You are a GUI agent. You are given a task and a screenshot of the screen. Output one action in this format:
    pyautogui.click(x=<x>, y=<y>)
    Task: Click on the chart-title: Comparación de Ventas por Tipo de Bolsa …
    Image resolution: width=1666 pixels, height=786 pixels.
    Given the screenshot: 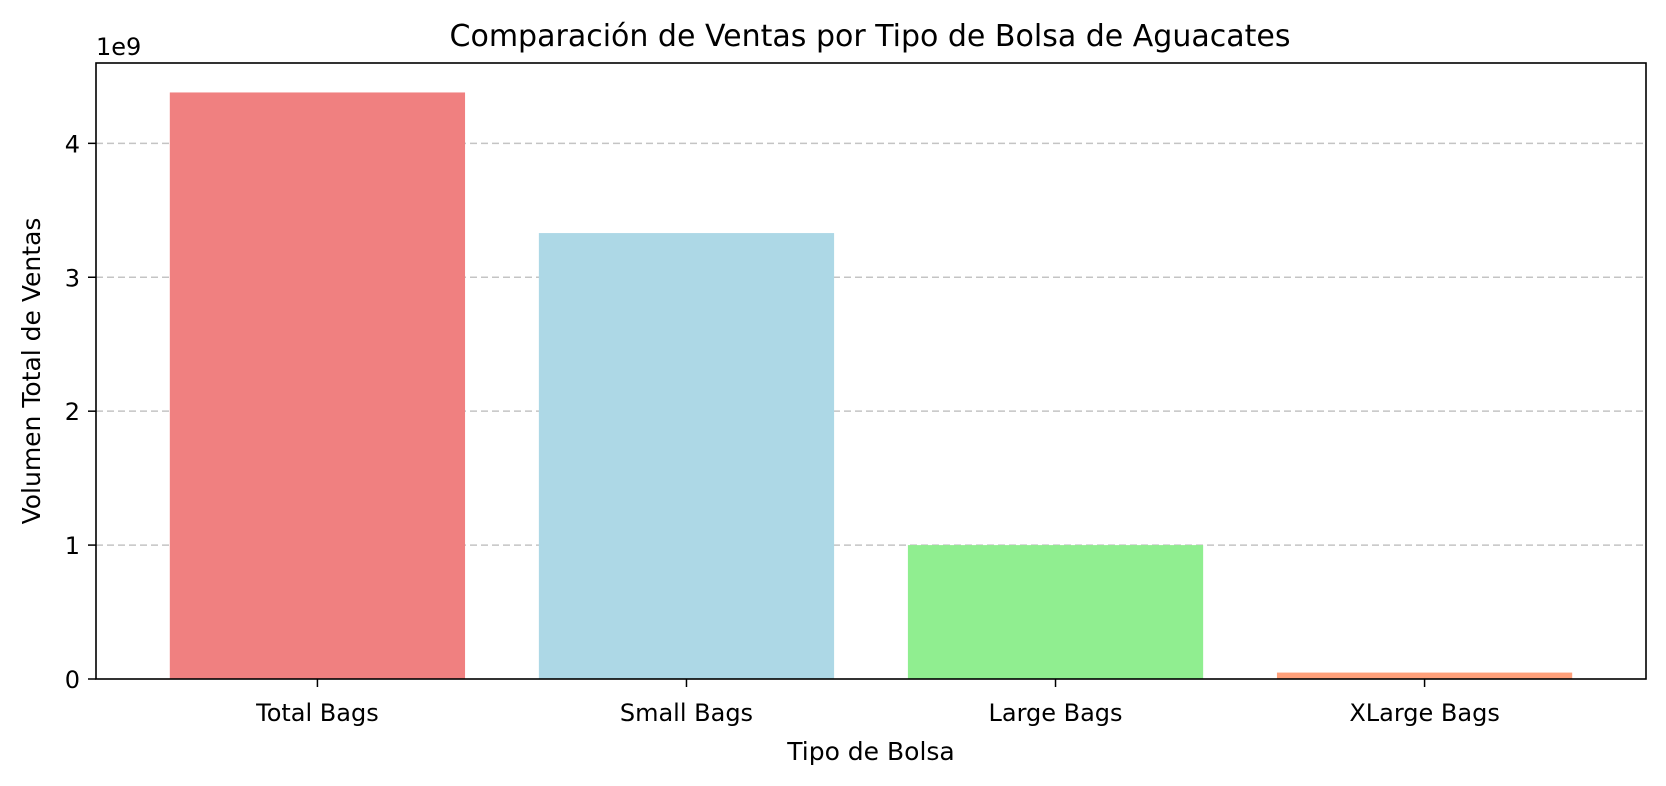 What is the action you would take?
    pyautogui.click(x=870, y=36)
    